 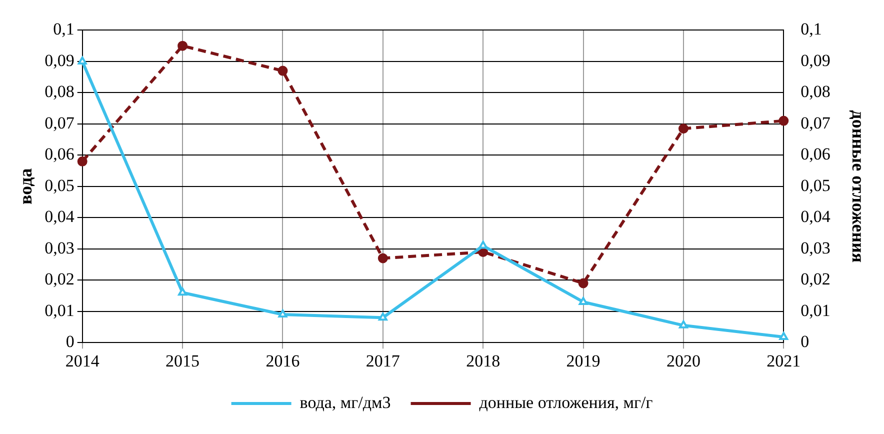 What do you see at coordinates (858, 186) in the screenshot?
I see `y2-axis-title: донные отложения` at bounding box center [858, 186].